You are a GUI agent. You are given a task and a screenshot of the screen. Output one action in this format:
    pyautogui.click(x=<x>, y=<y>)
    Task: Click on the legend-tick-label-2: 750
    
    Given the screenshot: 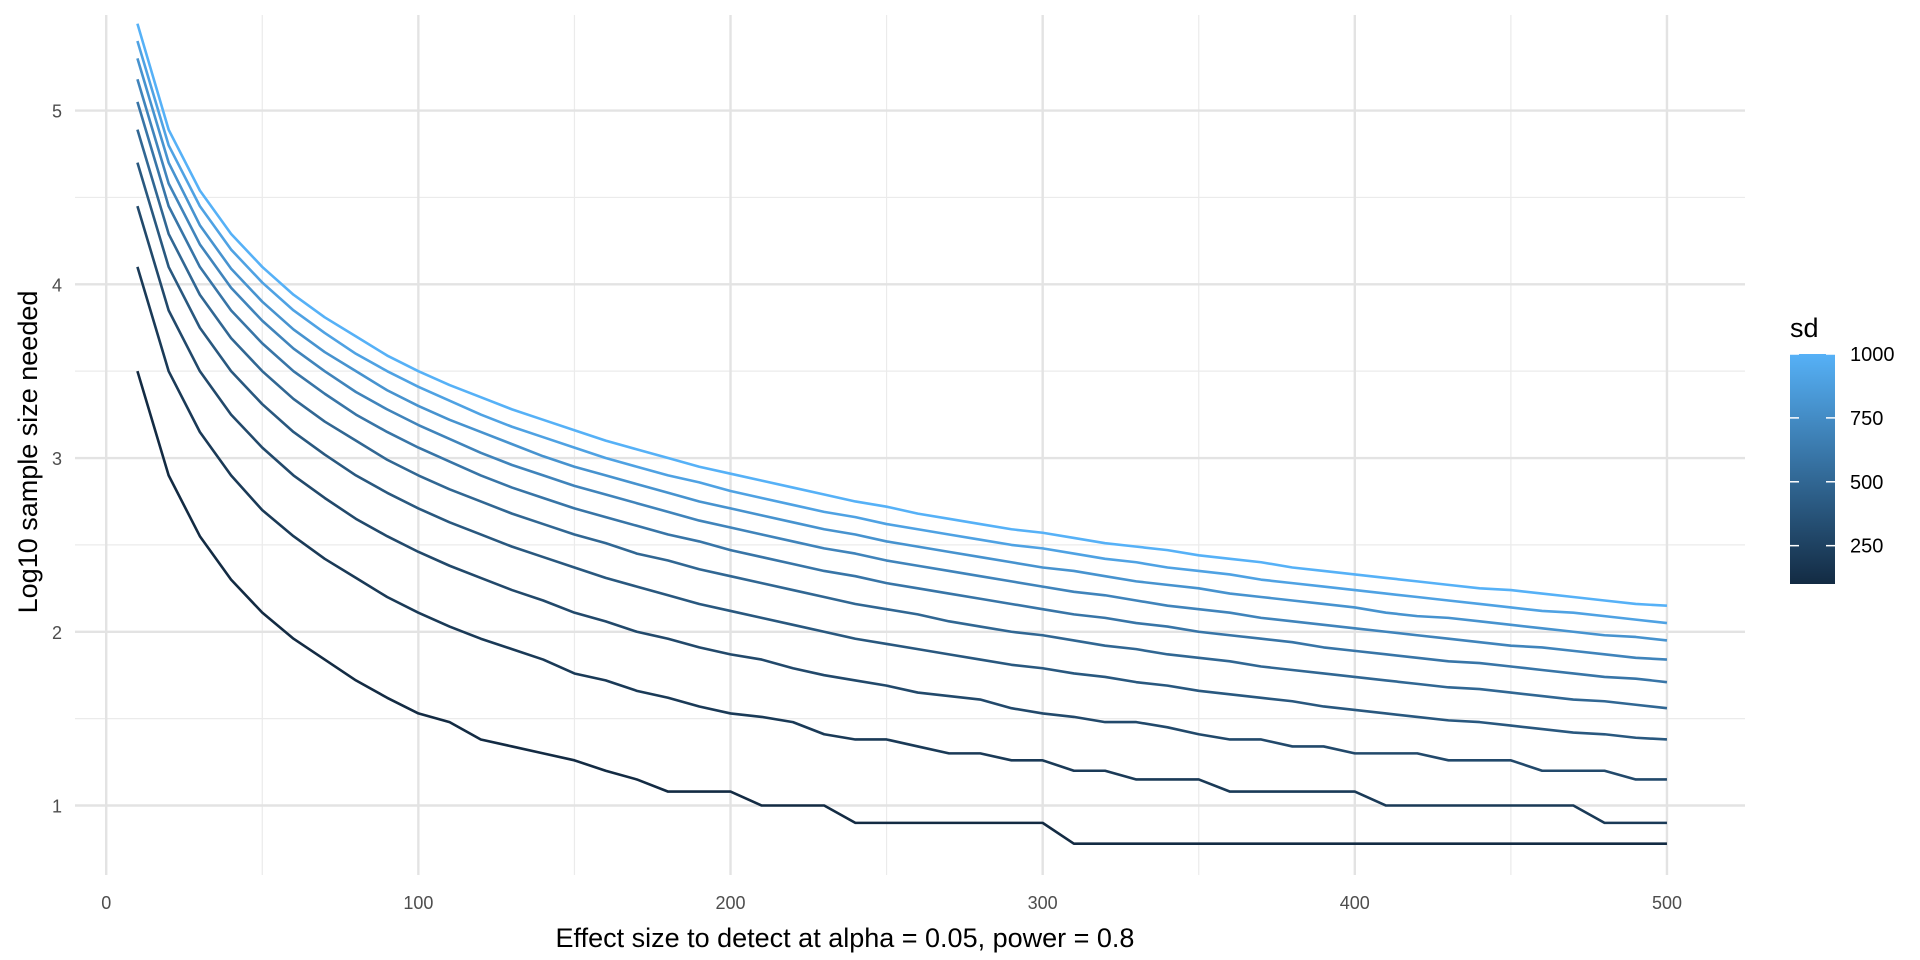 What is the action you would take?
    pyautogui.click(x=1866, y=419)
    